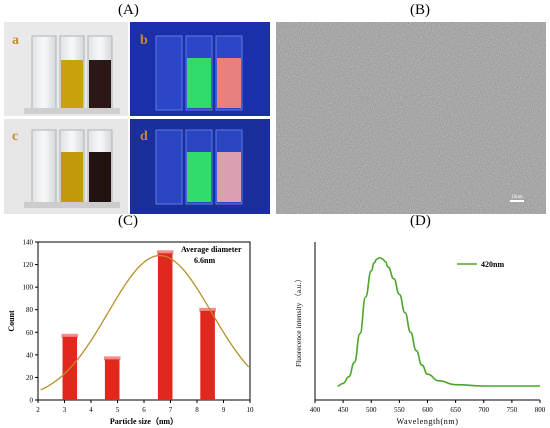 This screenshot has height=428, width=550. What do you see at coordinates (91, 410) in the screenshot?
I see `x-tick-label: 4` at bounding box center [91, 410].